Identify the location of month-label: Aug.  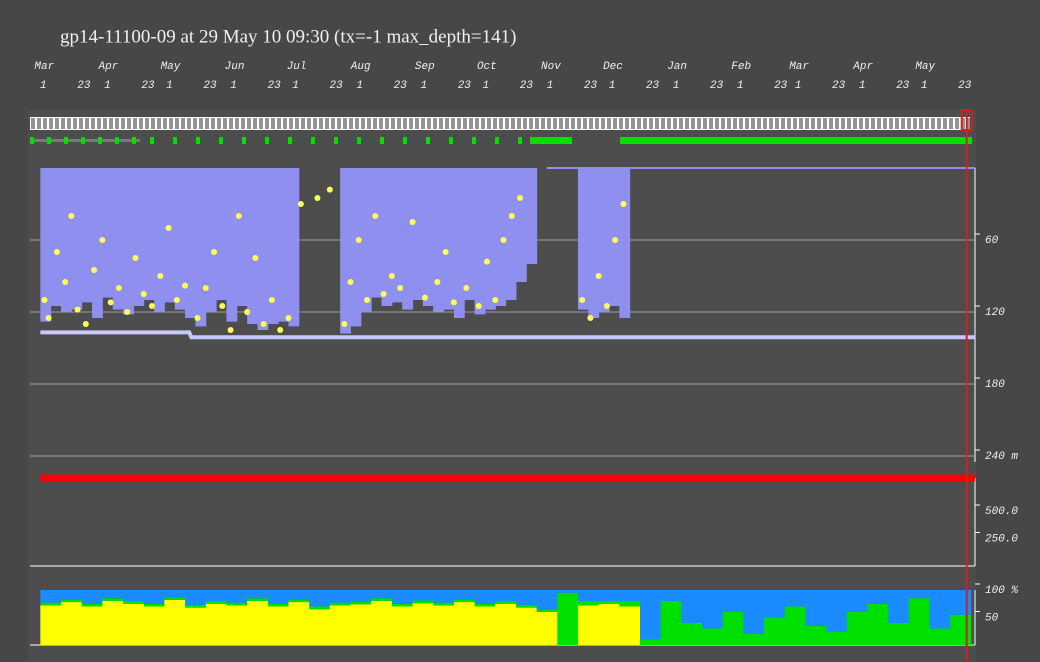
(360, 67).